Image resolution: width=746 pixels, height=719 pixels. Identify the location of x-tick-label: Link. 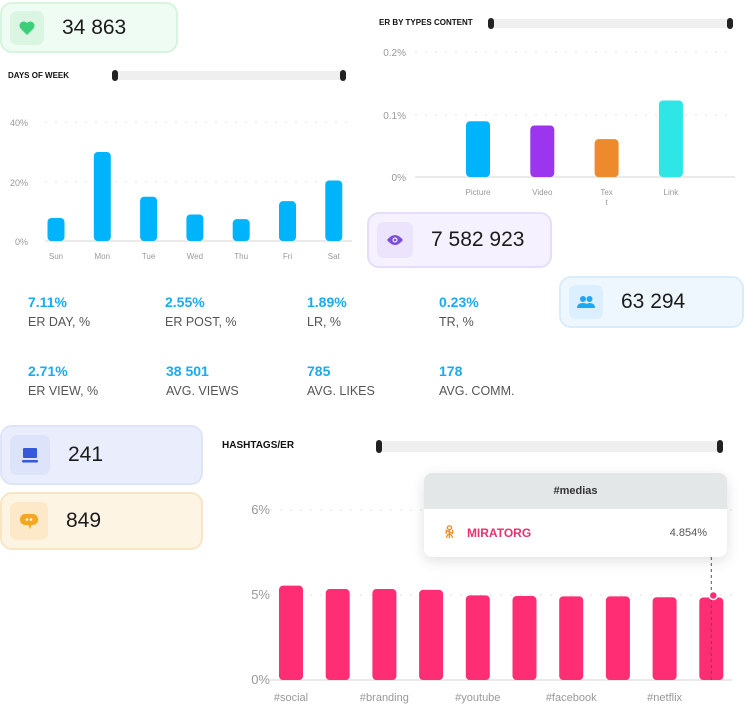
(672, 192).